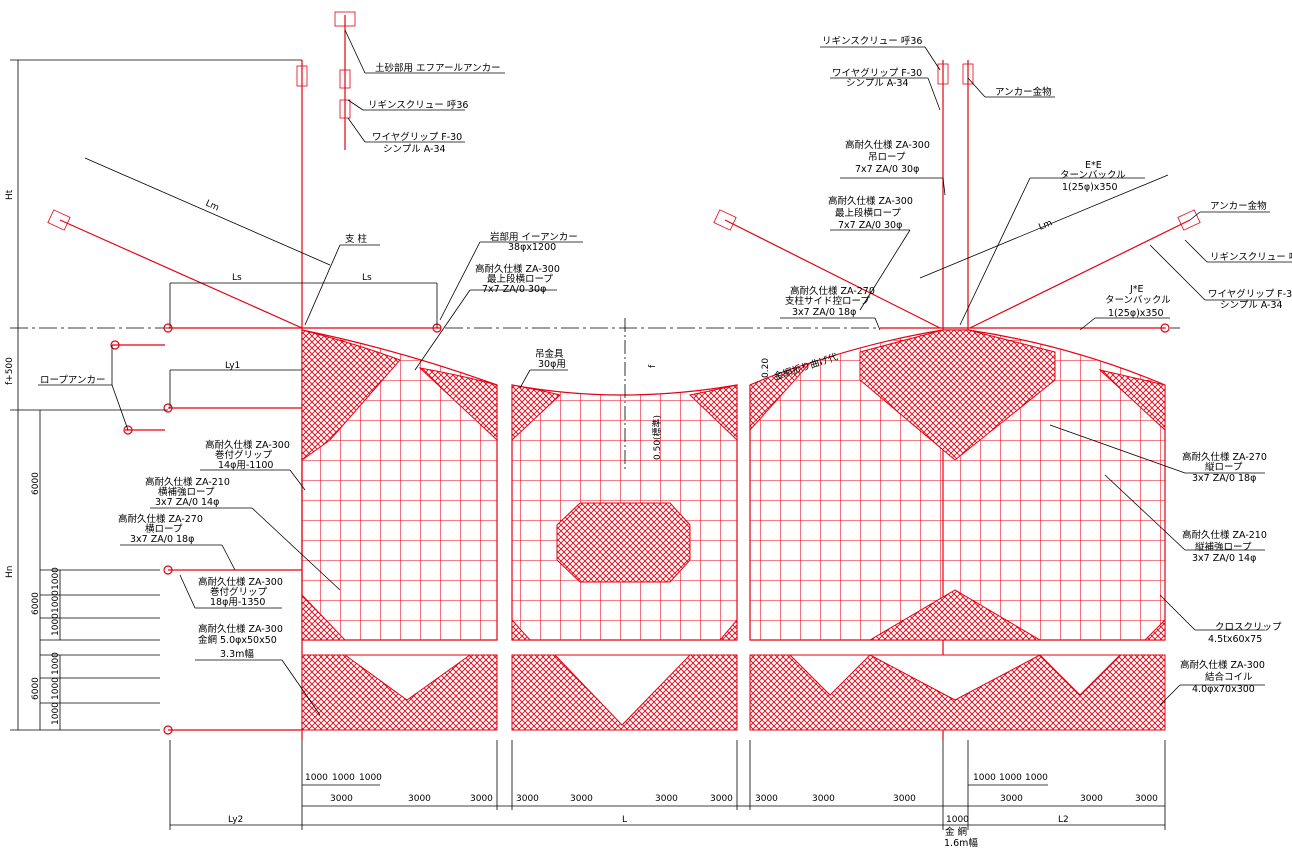  Describe the element at coordinates (653, 366) in the screenshot. I see `dim-f: f` at that location.